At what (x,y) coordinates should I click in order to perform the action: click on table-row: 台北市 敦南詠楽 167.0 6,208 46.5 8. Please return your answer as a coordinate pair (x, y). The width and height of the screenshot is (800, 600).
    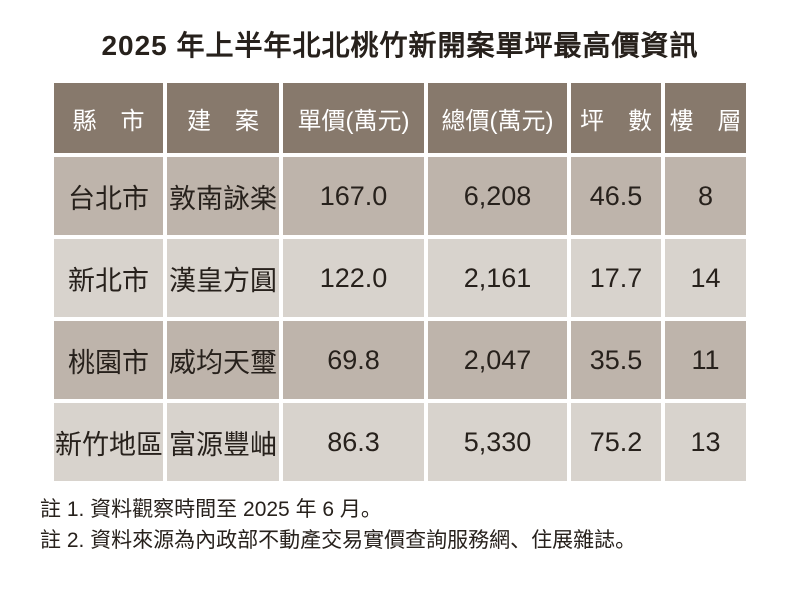
    Looking at the image, I should click on (400, 196).